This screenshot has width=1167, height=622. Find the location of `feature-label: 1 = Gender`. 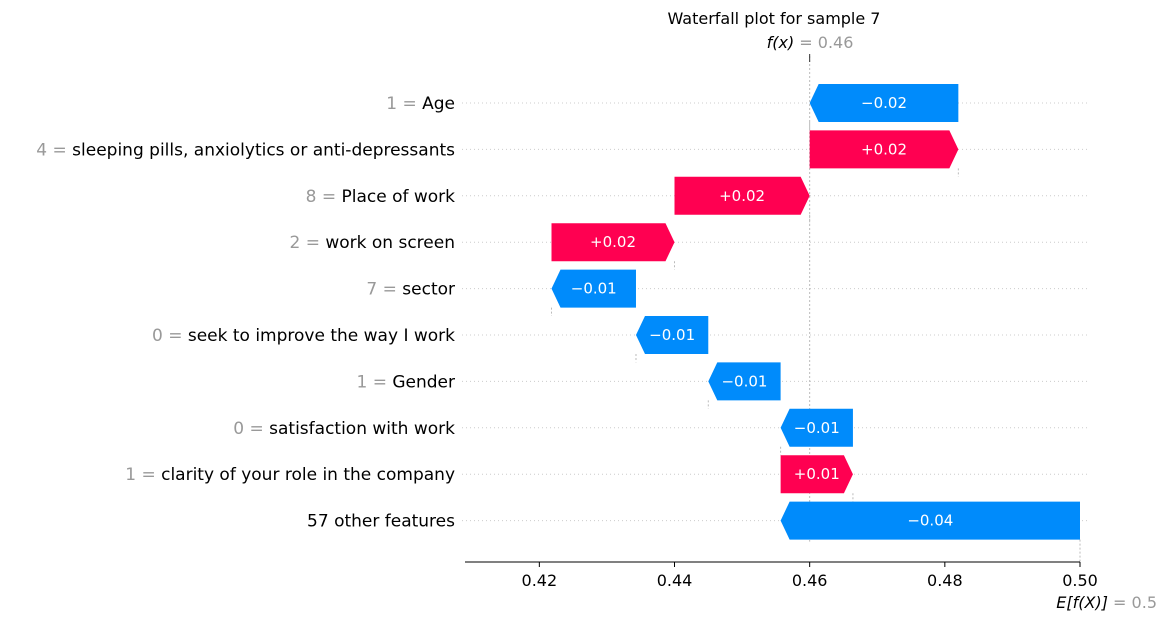

feature-label: 1 = Gender is located at coordinates (405, 382).